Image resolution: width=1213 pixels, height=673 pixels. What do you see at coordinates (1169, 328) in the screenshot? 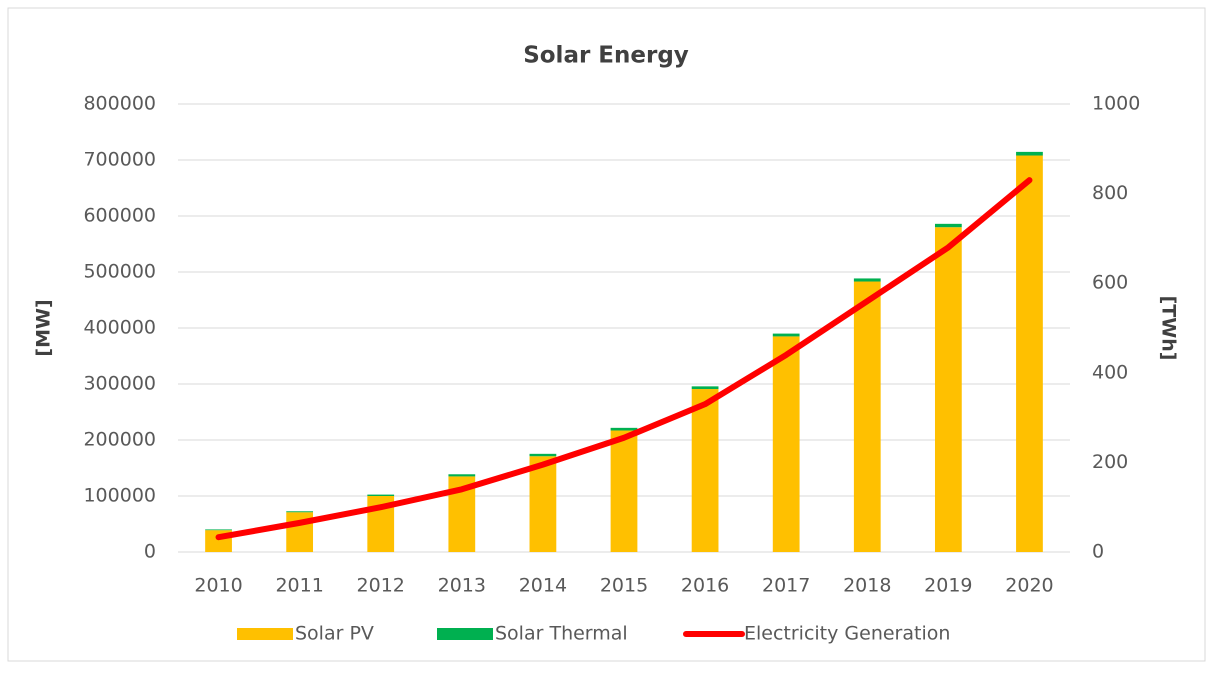
I see `y2-axis-label: [TWh]` at bounding box center [1169, 328].